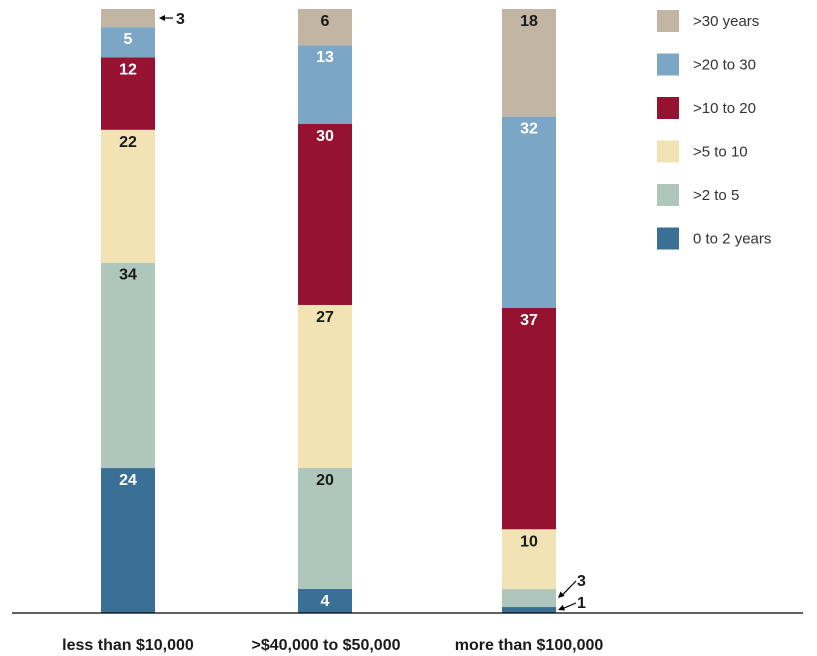 The image size is (817, 656). I want to click on annotation-arrow, so click(568, 588).